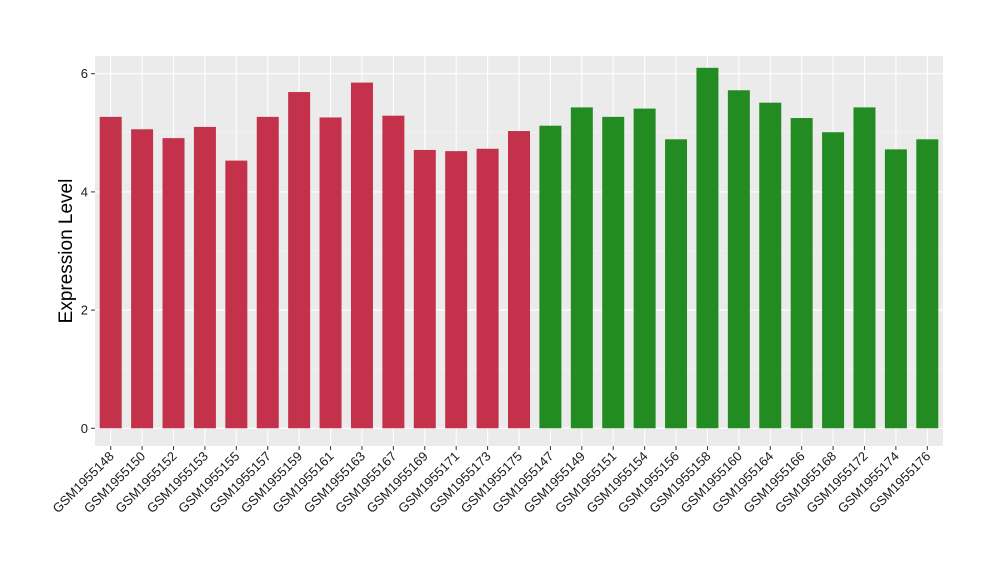  I want to click on y-tick-label: 4, so click(84, 191).